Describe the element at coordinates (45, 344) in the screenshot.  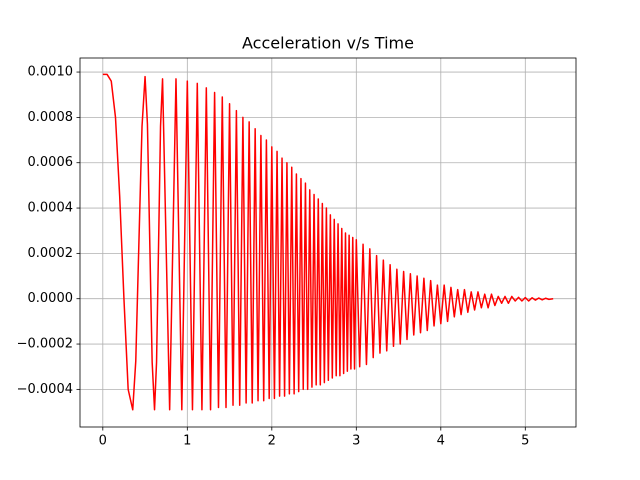
I see `y-tick-label: −0.0002` at that location.